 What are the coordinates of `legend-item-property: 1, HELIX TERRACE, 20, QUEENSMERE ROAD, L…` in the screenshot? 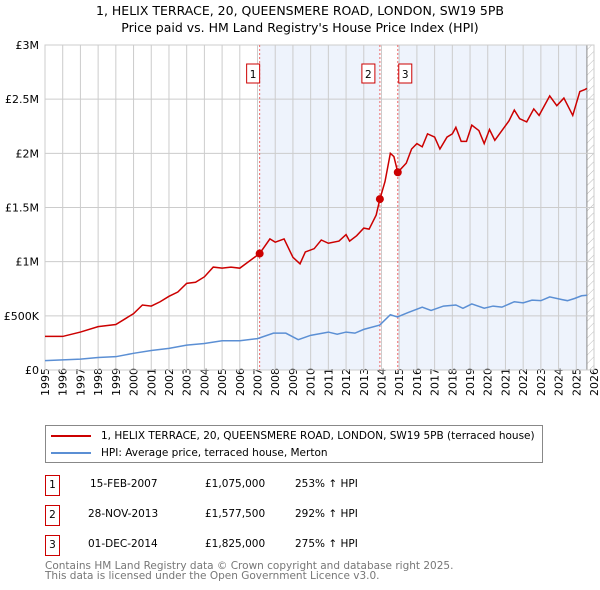 It's located at (290, 436).